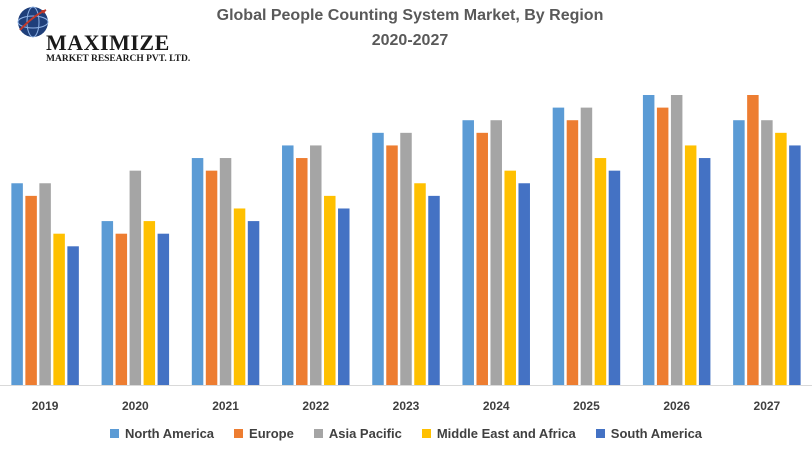 Image resolution: width=812 pixels, height=454 pixels. What do you see at coordinates (572, 252) in the screenshot?
I see `bar-europe-2025` at bounding box center [572, 252].